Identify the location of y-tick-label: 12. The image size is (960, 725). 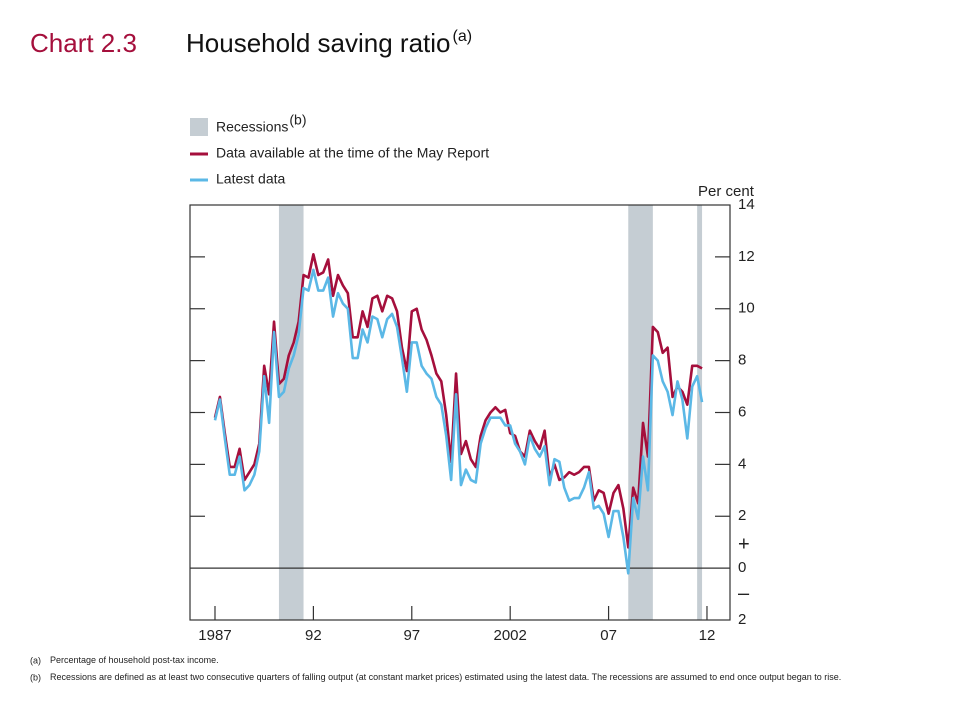
(746, 256).